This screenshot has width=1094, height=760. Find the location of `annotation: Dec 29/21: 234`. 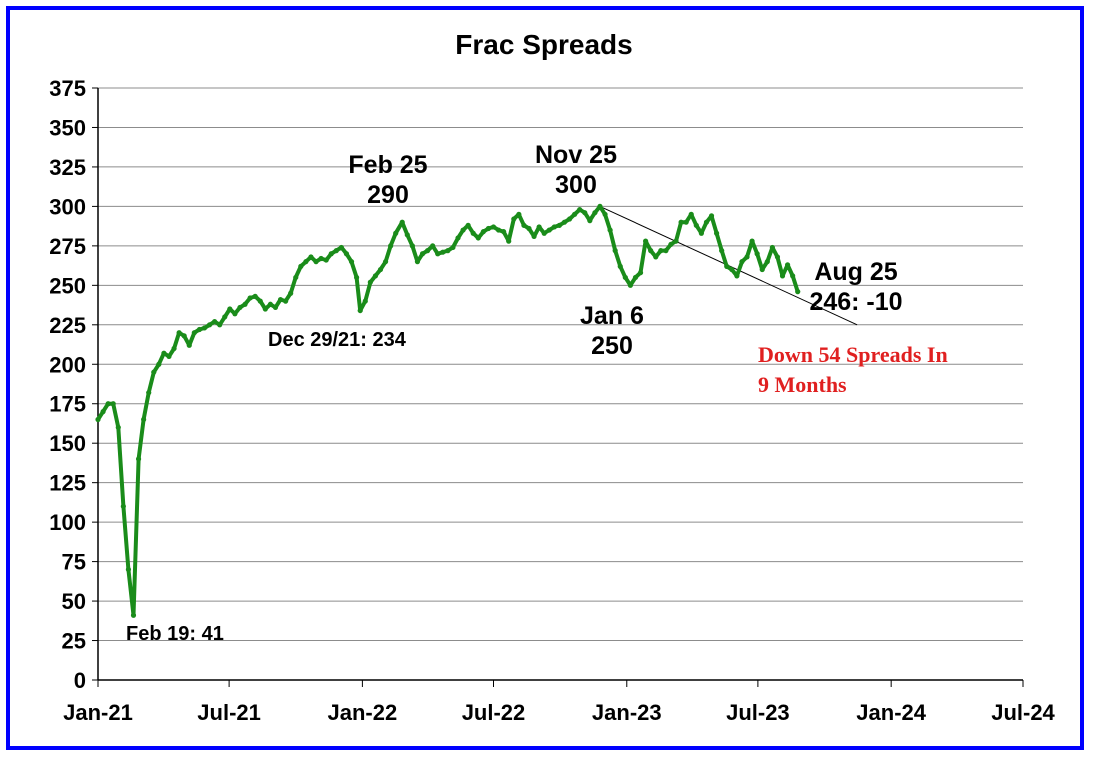

annotation: Dec 29/21: 234 is located at coordinates (337, 340).